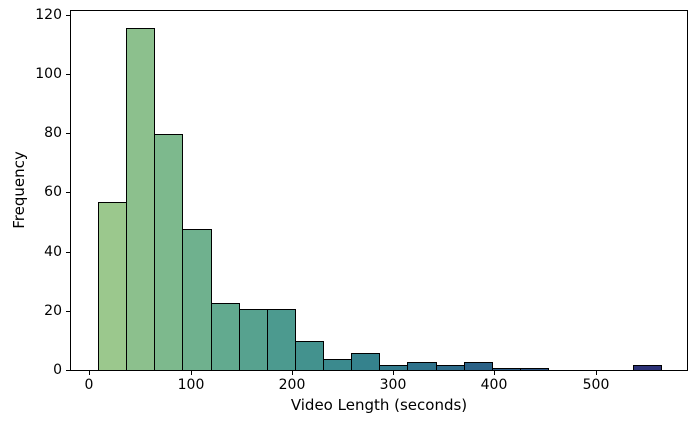  I want to click on x-tick-label: 300, so click(393, 385).